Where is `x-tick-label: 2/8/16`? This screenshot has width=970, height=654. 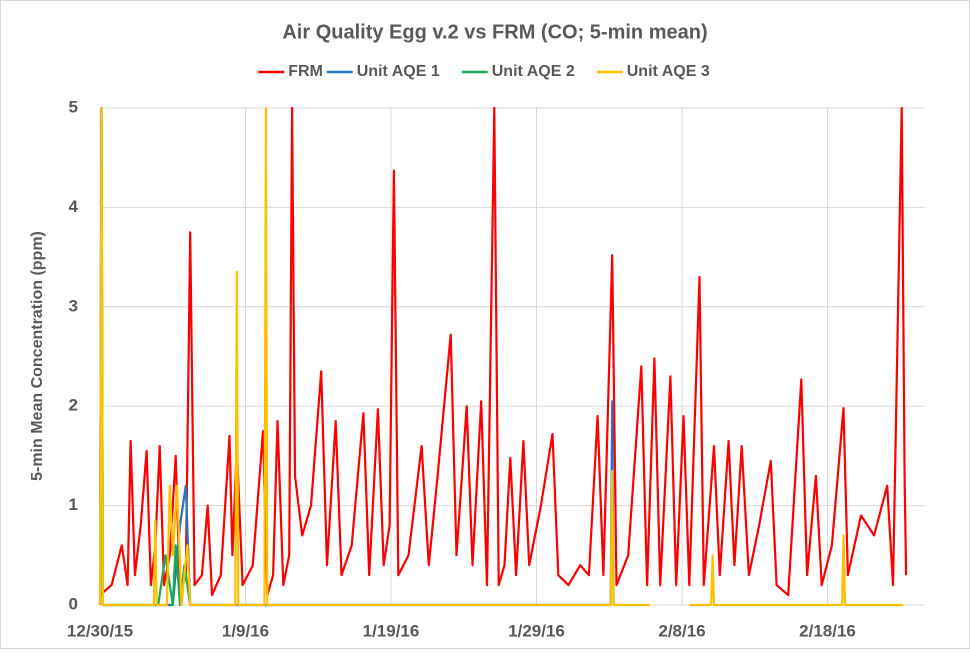
x-tick-label: 2/8/16 is located at coordinates (681, 630).